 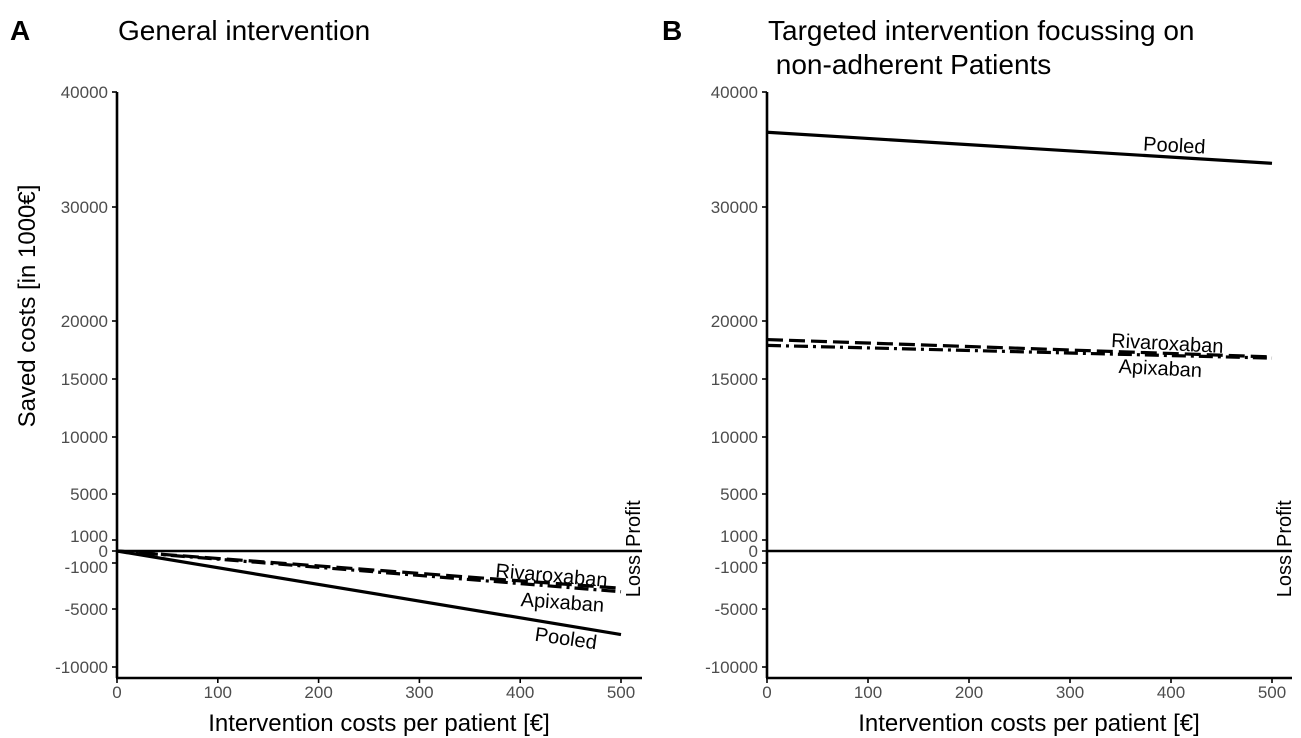 What do you see at coordinates (981, 30) in the screenshot?
I see `panel-b-title-line: Targeted intervention focussing on` at bounding box center [981, 30].